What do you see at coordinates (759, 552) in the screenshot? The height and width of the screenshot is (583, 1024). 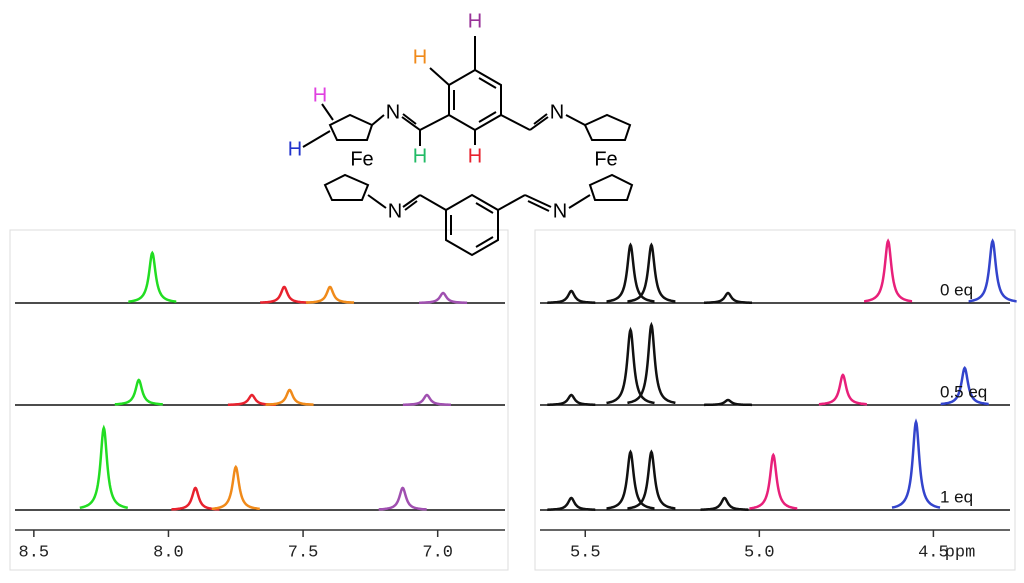 I see `x-tick-label: 5.0` at bounding box center [759, 552].